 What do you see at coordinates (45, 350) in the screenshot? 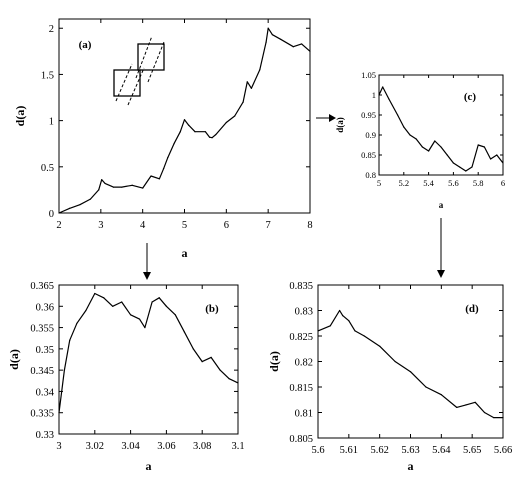
I see `panel-b-ytick-label: 0.35` at bounding box center [45, 350].